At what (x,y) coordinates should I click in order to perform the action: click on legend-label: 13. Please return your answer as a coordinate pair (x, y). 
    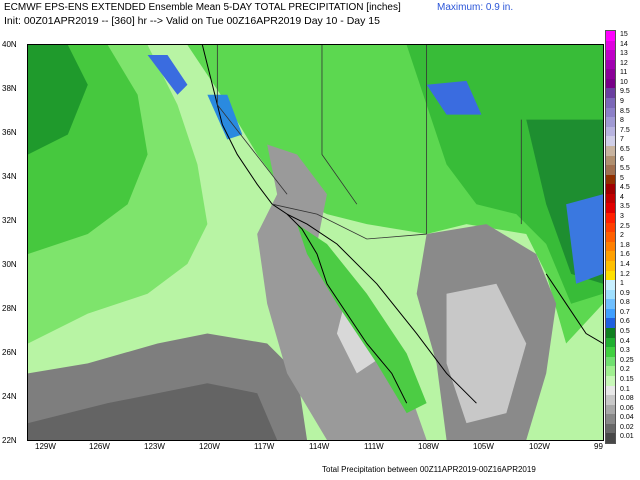
    Looking at the image, I should click on (624, 54).